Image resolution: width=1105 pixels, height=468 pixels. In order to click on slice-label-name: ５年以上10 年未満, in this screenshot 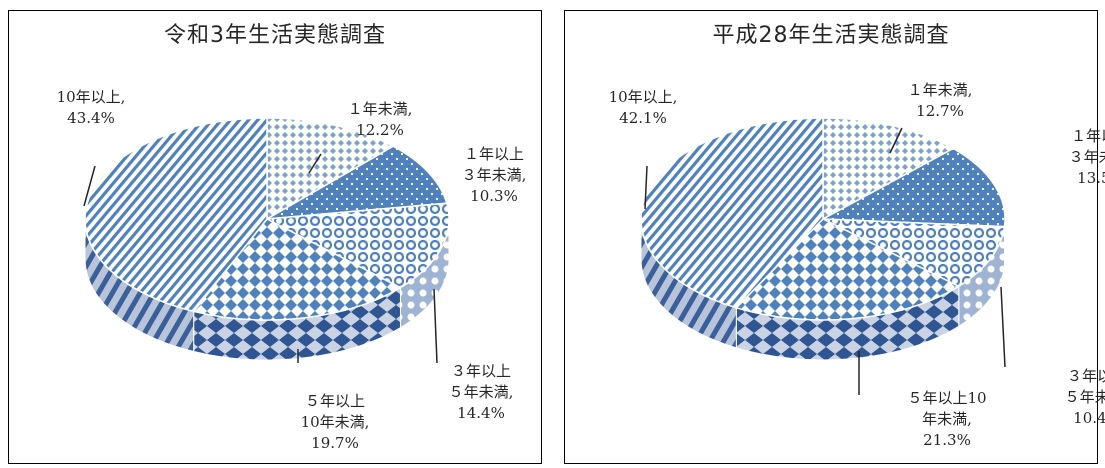, I will do `click(947, 408)`.